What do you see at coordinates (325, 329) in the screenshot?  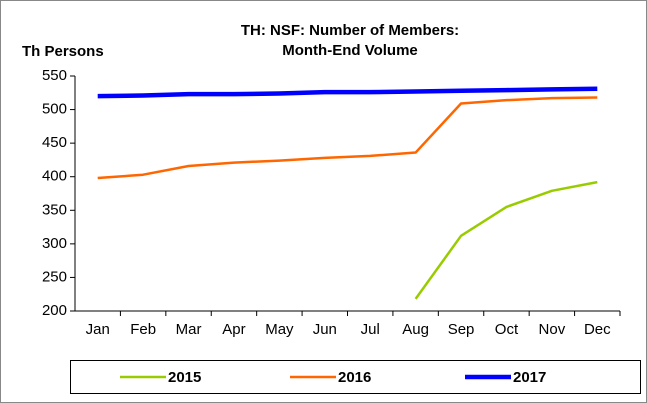 I see `x-tick-label: Jun` at bounding box center [325, 329].